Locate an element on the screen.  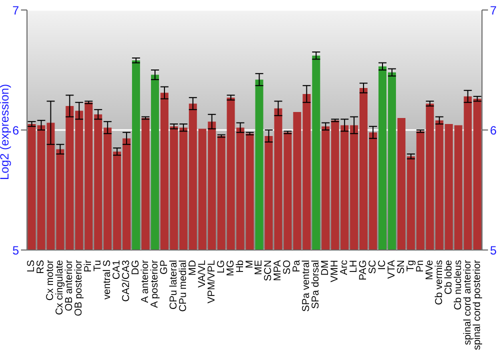
x-tick-label: Tg is located at coordinates (410, 266).